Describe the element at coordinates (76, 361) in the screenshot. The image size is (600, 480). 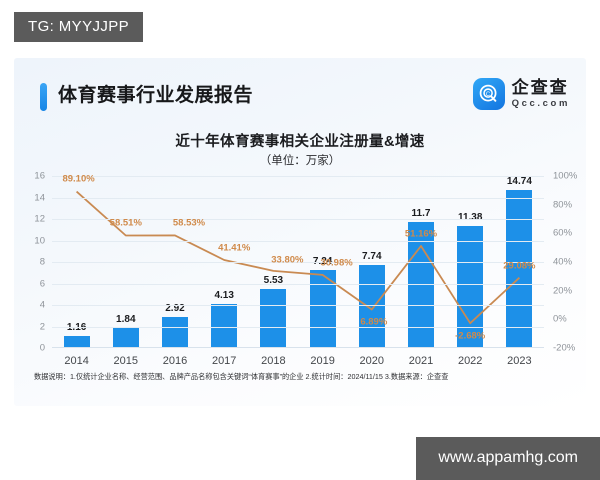
I see `x-axis-label: 2014` at that location.